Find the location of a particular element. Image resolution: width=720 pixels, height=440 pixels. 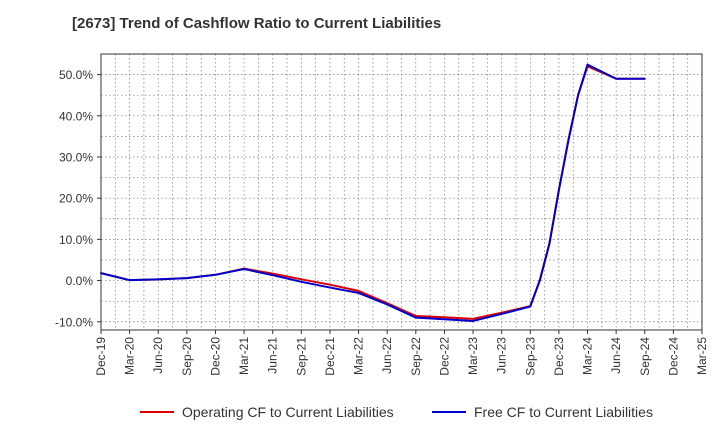

y-tick-label: 20.0% is located at coordinates (76, 199).